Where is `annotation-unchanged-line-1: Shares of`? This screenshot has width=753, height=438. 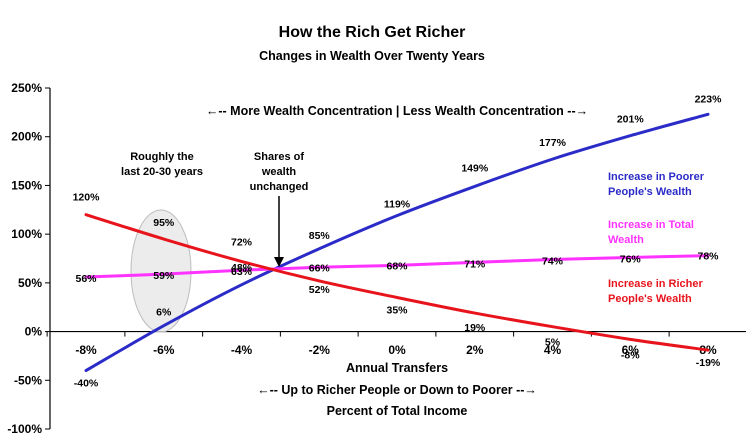
annotation-unchanged-line-1: Shares of is located at coordinates (279, 157).